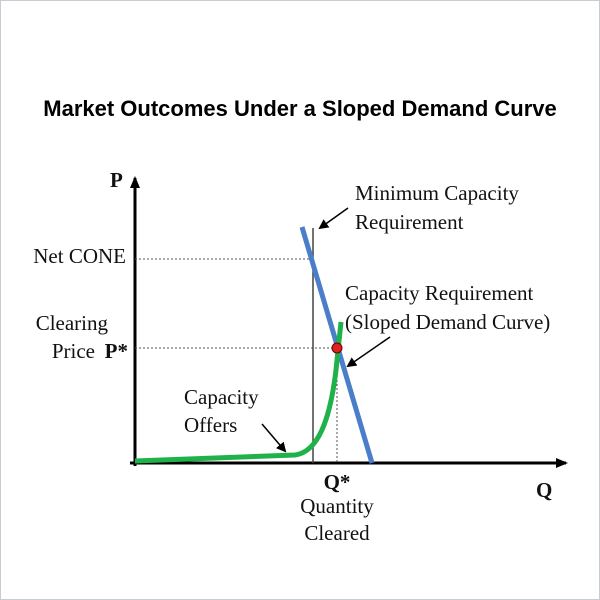 This screenshot has width=600, height=600. What do you see at coordinates (116, 351) in the screenshot?
I see `p-star-label: P*` at bounding box center [116, 351].